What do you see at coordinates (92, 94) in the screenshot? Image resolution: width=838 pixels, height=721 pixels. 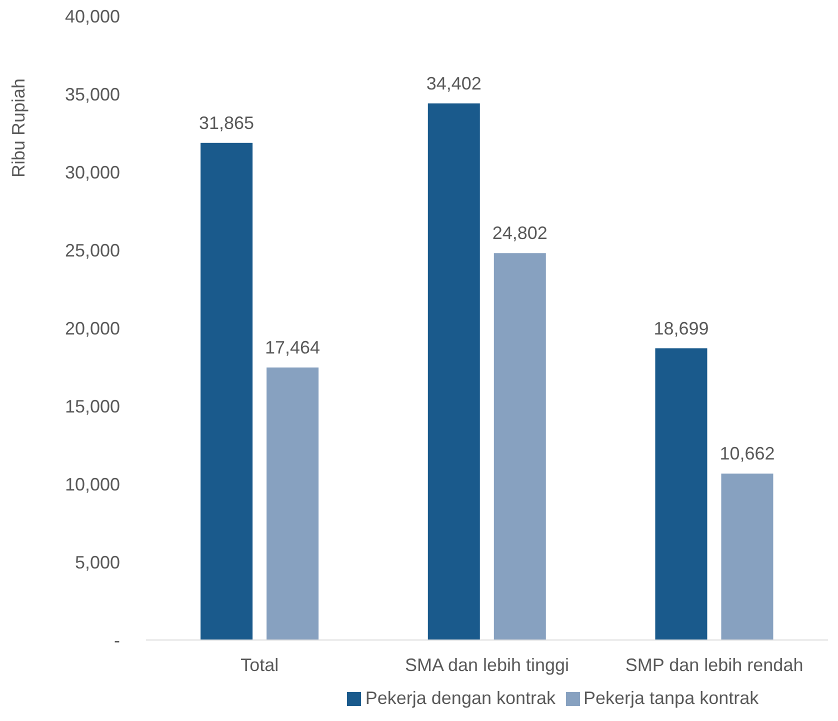 I see `y-tick-label: 35,000` at bounding box center [92, 94].